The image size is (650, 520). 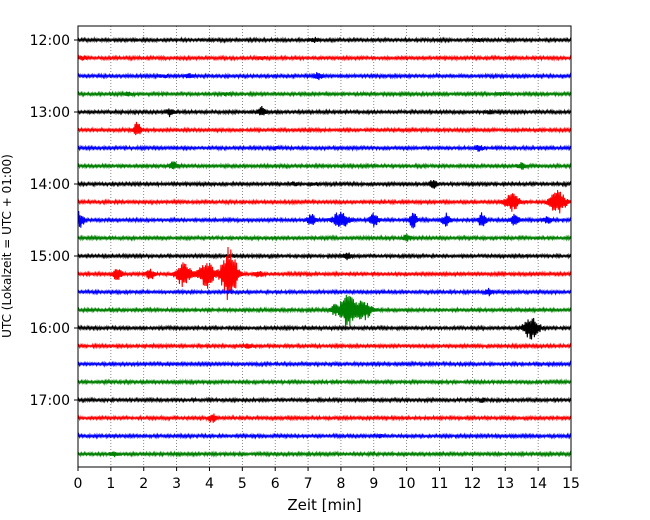 I want to click on x-tick-label: 8, so click(x=340, y=484).